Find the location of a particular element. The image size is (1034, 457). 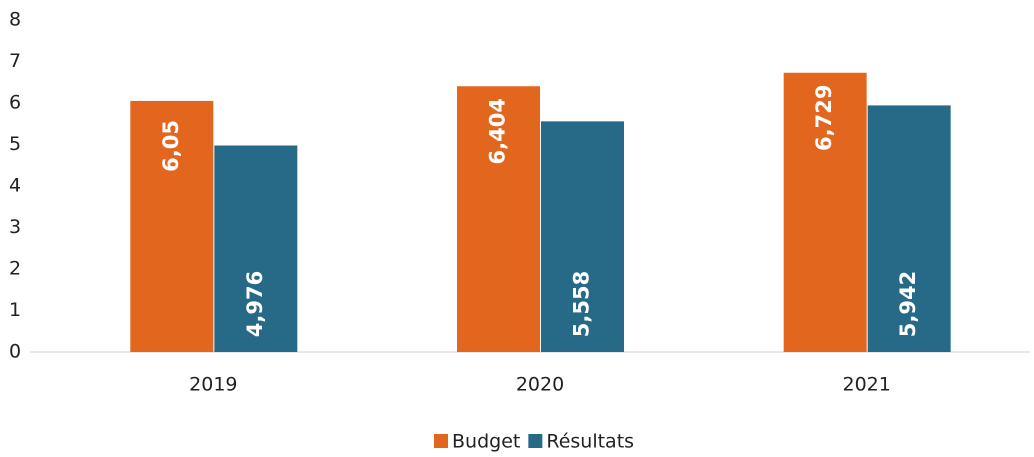

value-label: 5,942 is located at coordinates (908, 304).